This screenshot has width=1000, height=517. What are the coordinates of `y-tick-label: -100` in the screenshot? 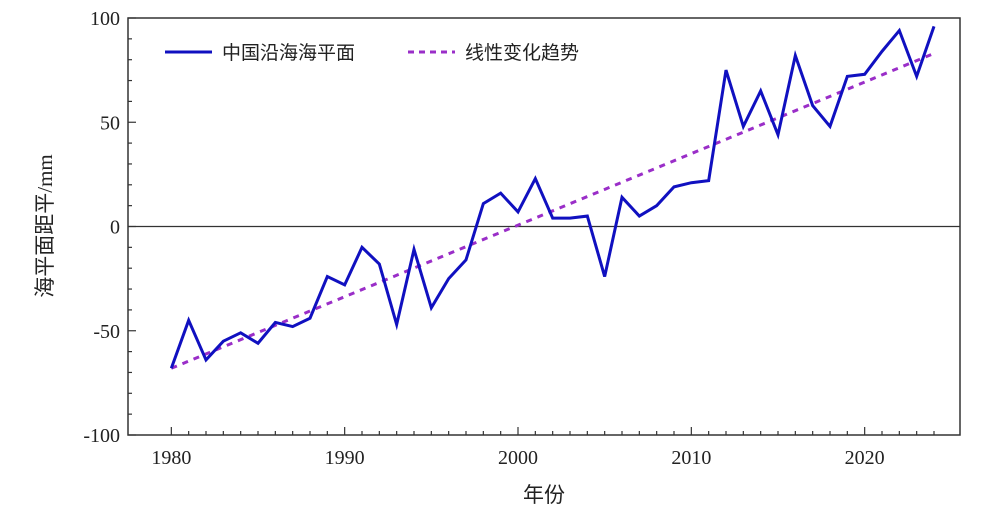 It's located at (101, 436).